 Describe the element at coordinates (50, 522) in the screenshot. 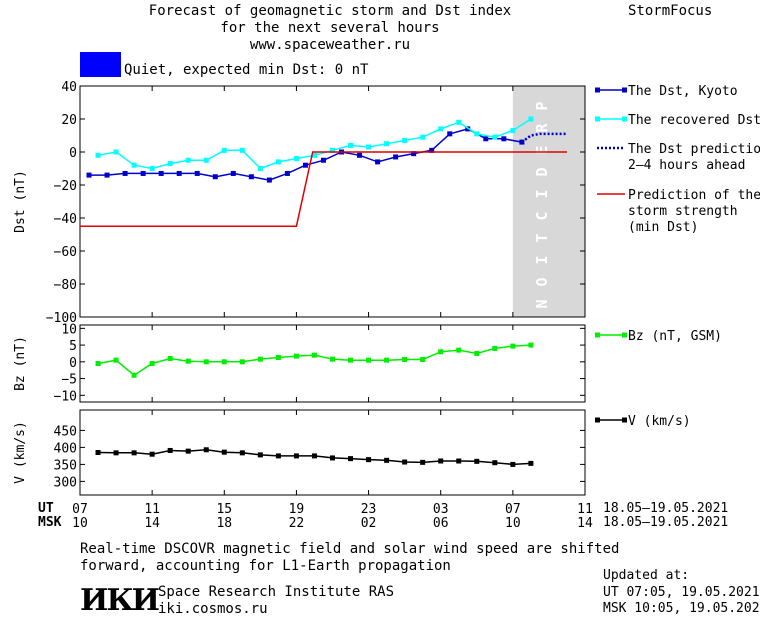

I see `msk-axis-label: MSK` at that location.